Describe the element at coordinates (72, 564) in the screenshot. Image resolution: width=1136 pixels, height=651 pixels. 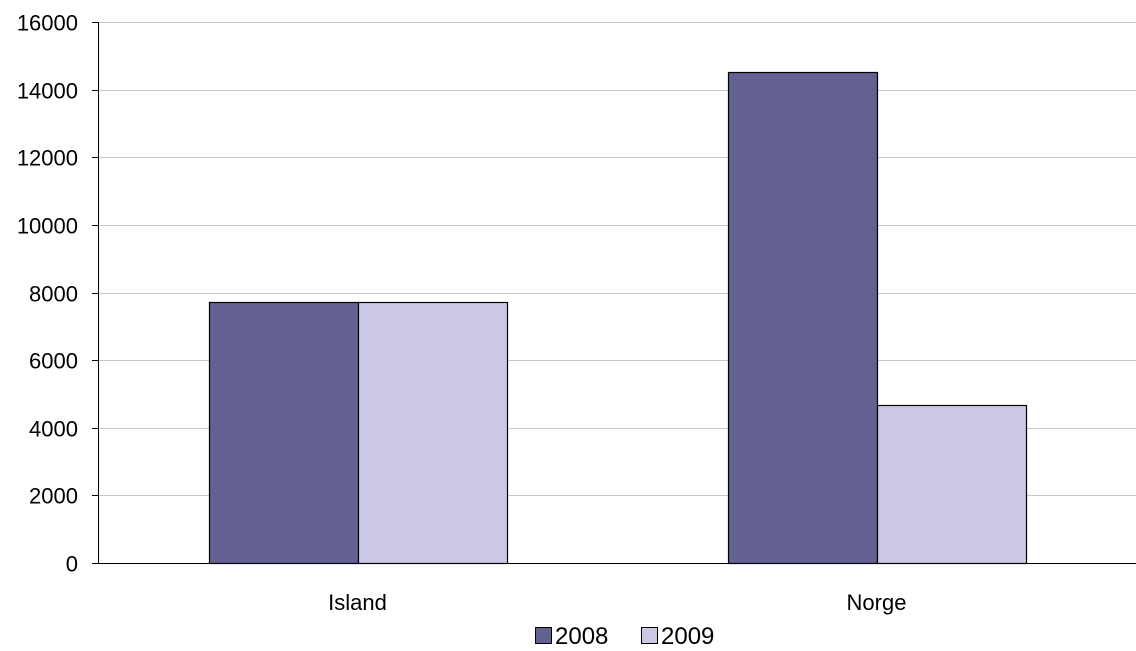
I see `y-tick-label: 0` at that location.